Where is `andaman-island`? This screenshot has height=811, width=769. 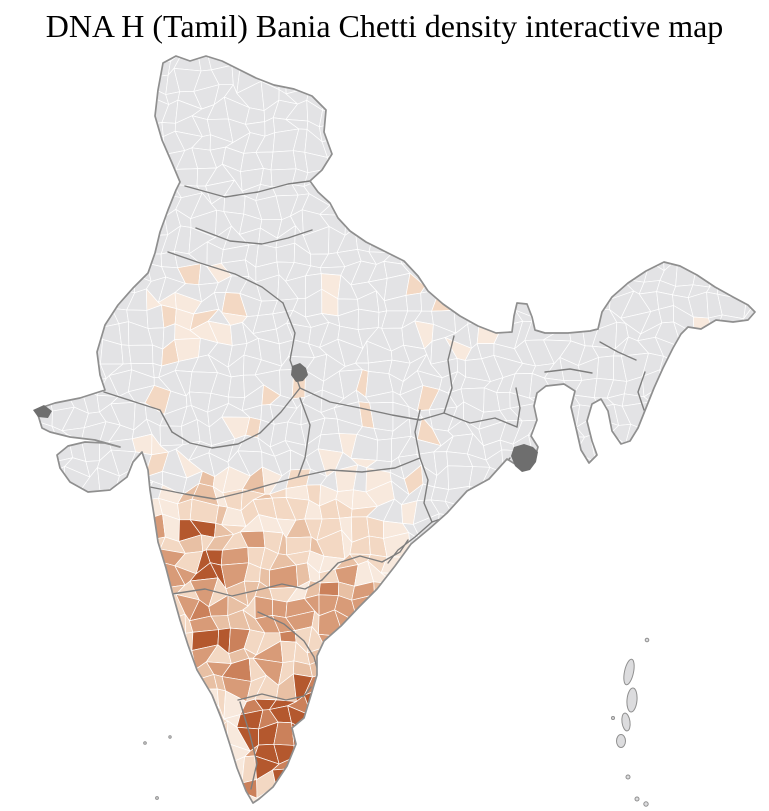
andaman-island is located at coordinates (626, 722).